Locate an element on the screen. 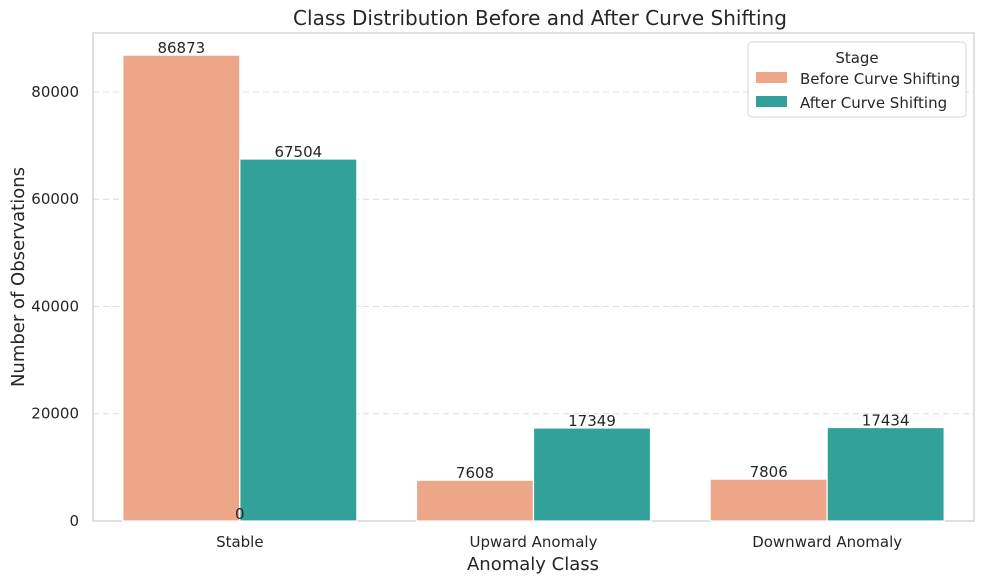 The height and width of the screenshot is (583, 984). x-tick-label: Downward Anomaly is located at coordinates (827, 542).